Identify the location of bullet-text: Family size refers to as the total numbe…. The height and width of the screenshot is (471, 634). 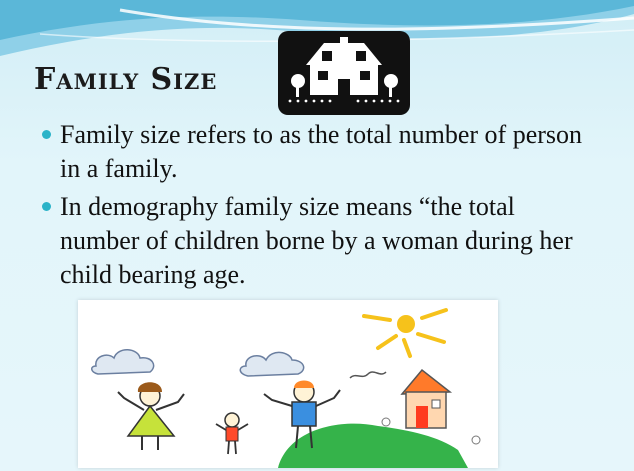
(321, 151).